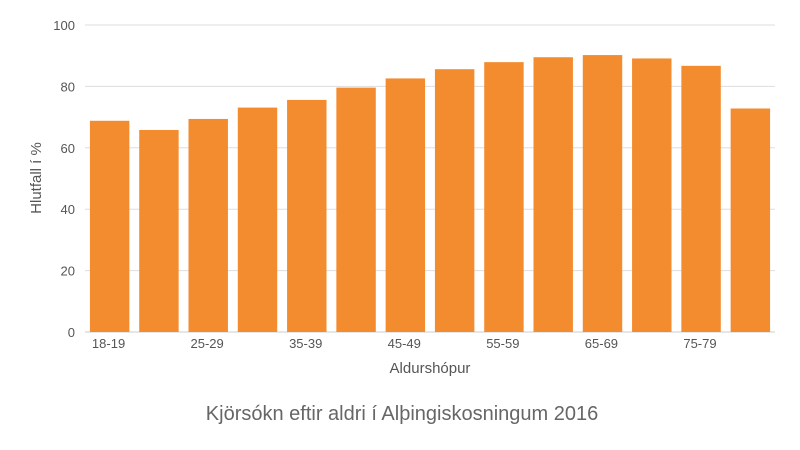 The width and height of the screenshot is (800, 450). Describe the element at coordinates (601, 343) in the screenshot. I see `x-tick-label: 65-69` at that location.